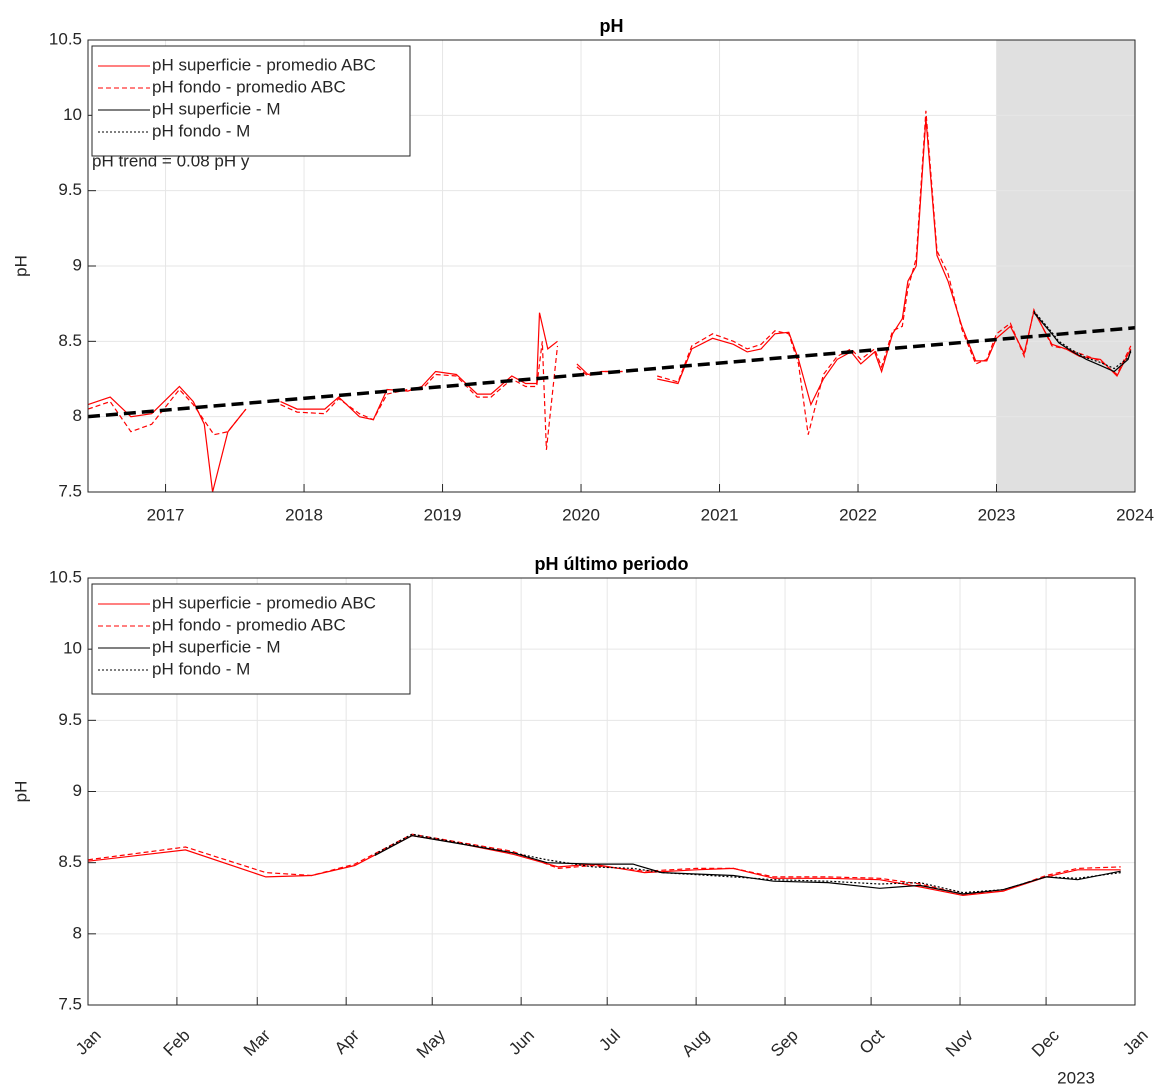  What do you see at coordinates (521, 1042) in the screenshot?
I see `x-tick-label: Jun` at bounding box center [521, 1042].